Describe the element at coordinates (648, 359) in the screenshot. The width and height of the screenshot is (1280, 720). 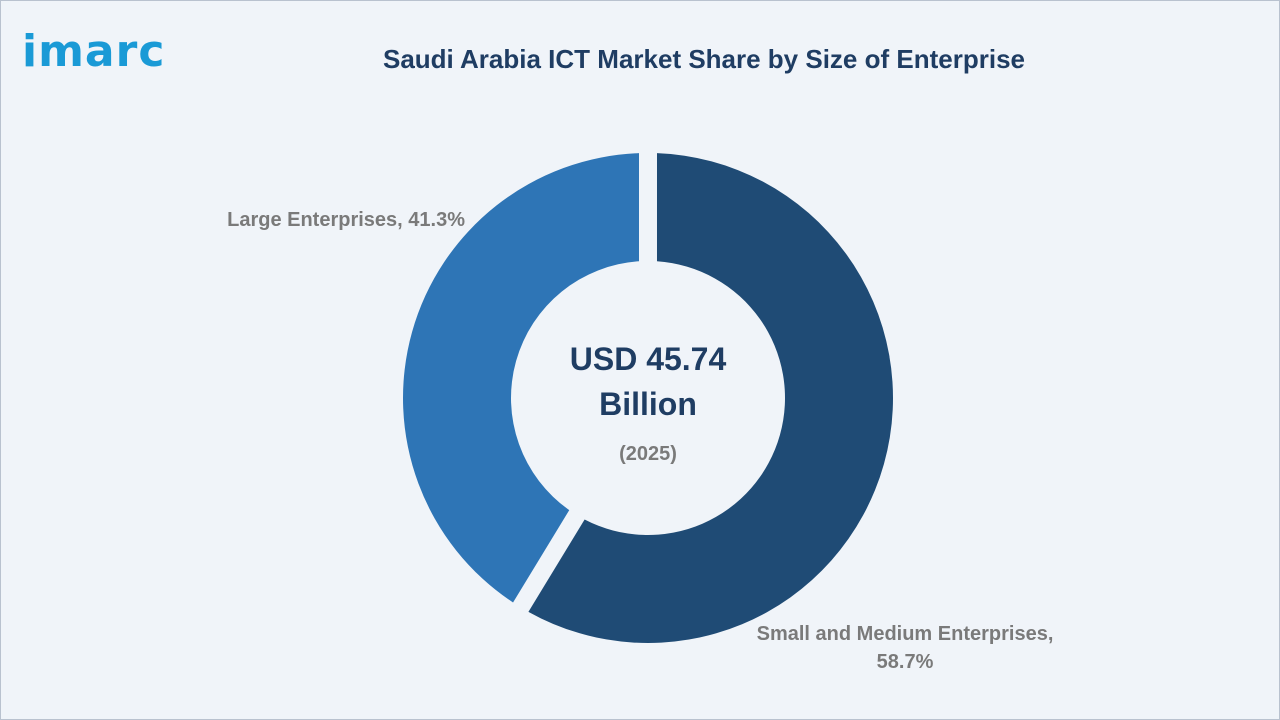
I see `center-value: USD 45.74` at that location.